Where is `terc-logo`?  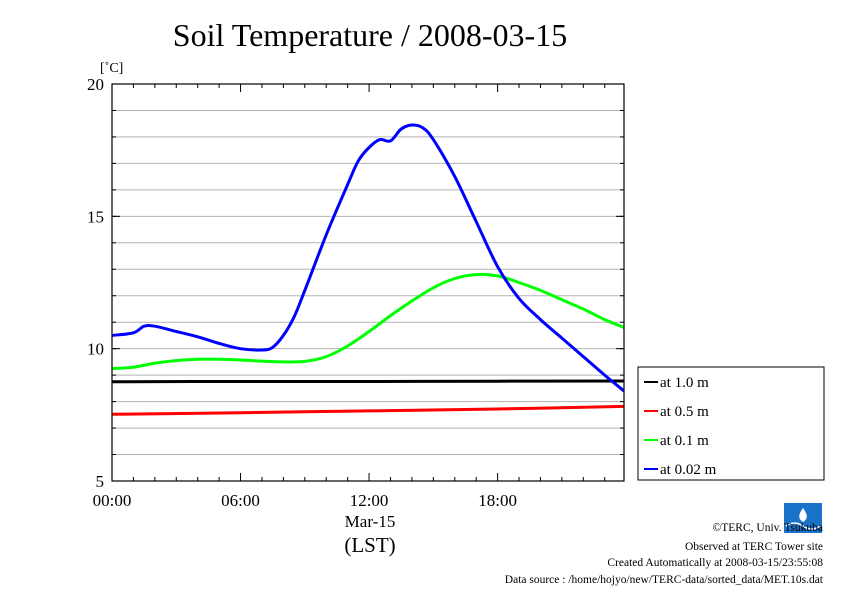
terc-logo is located at coordinates (803, 518).